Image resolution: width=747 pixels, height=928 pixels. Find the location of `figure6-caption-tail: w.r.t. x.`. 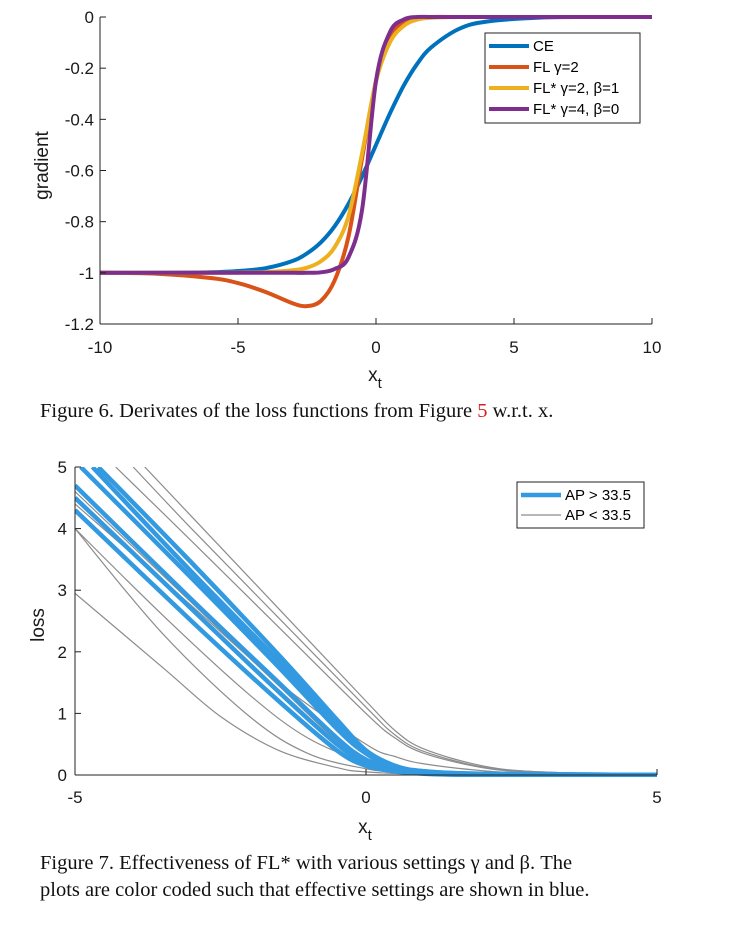

figure6-caption-tail: w.r.t. x. is located at coordinates (520, 411).